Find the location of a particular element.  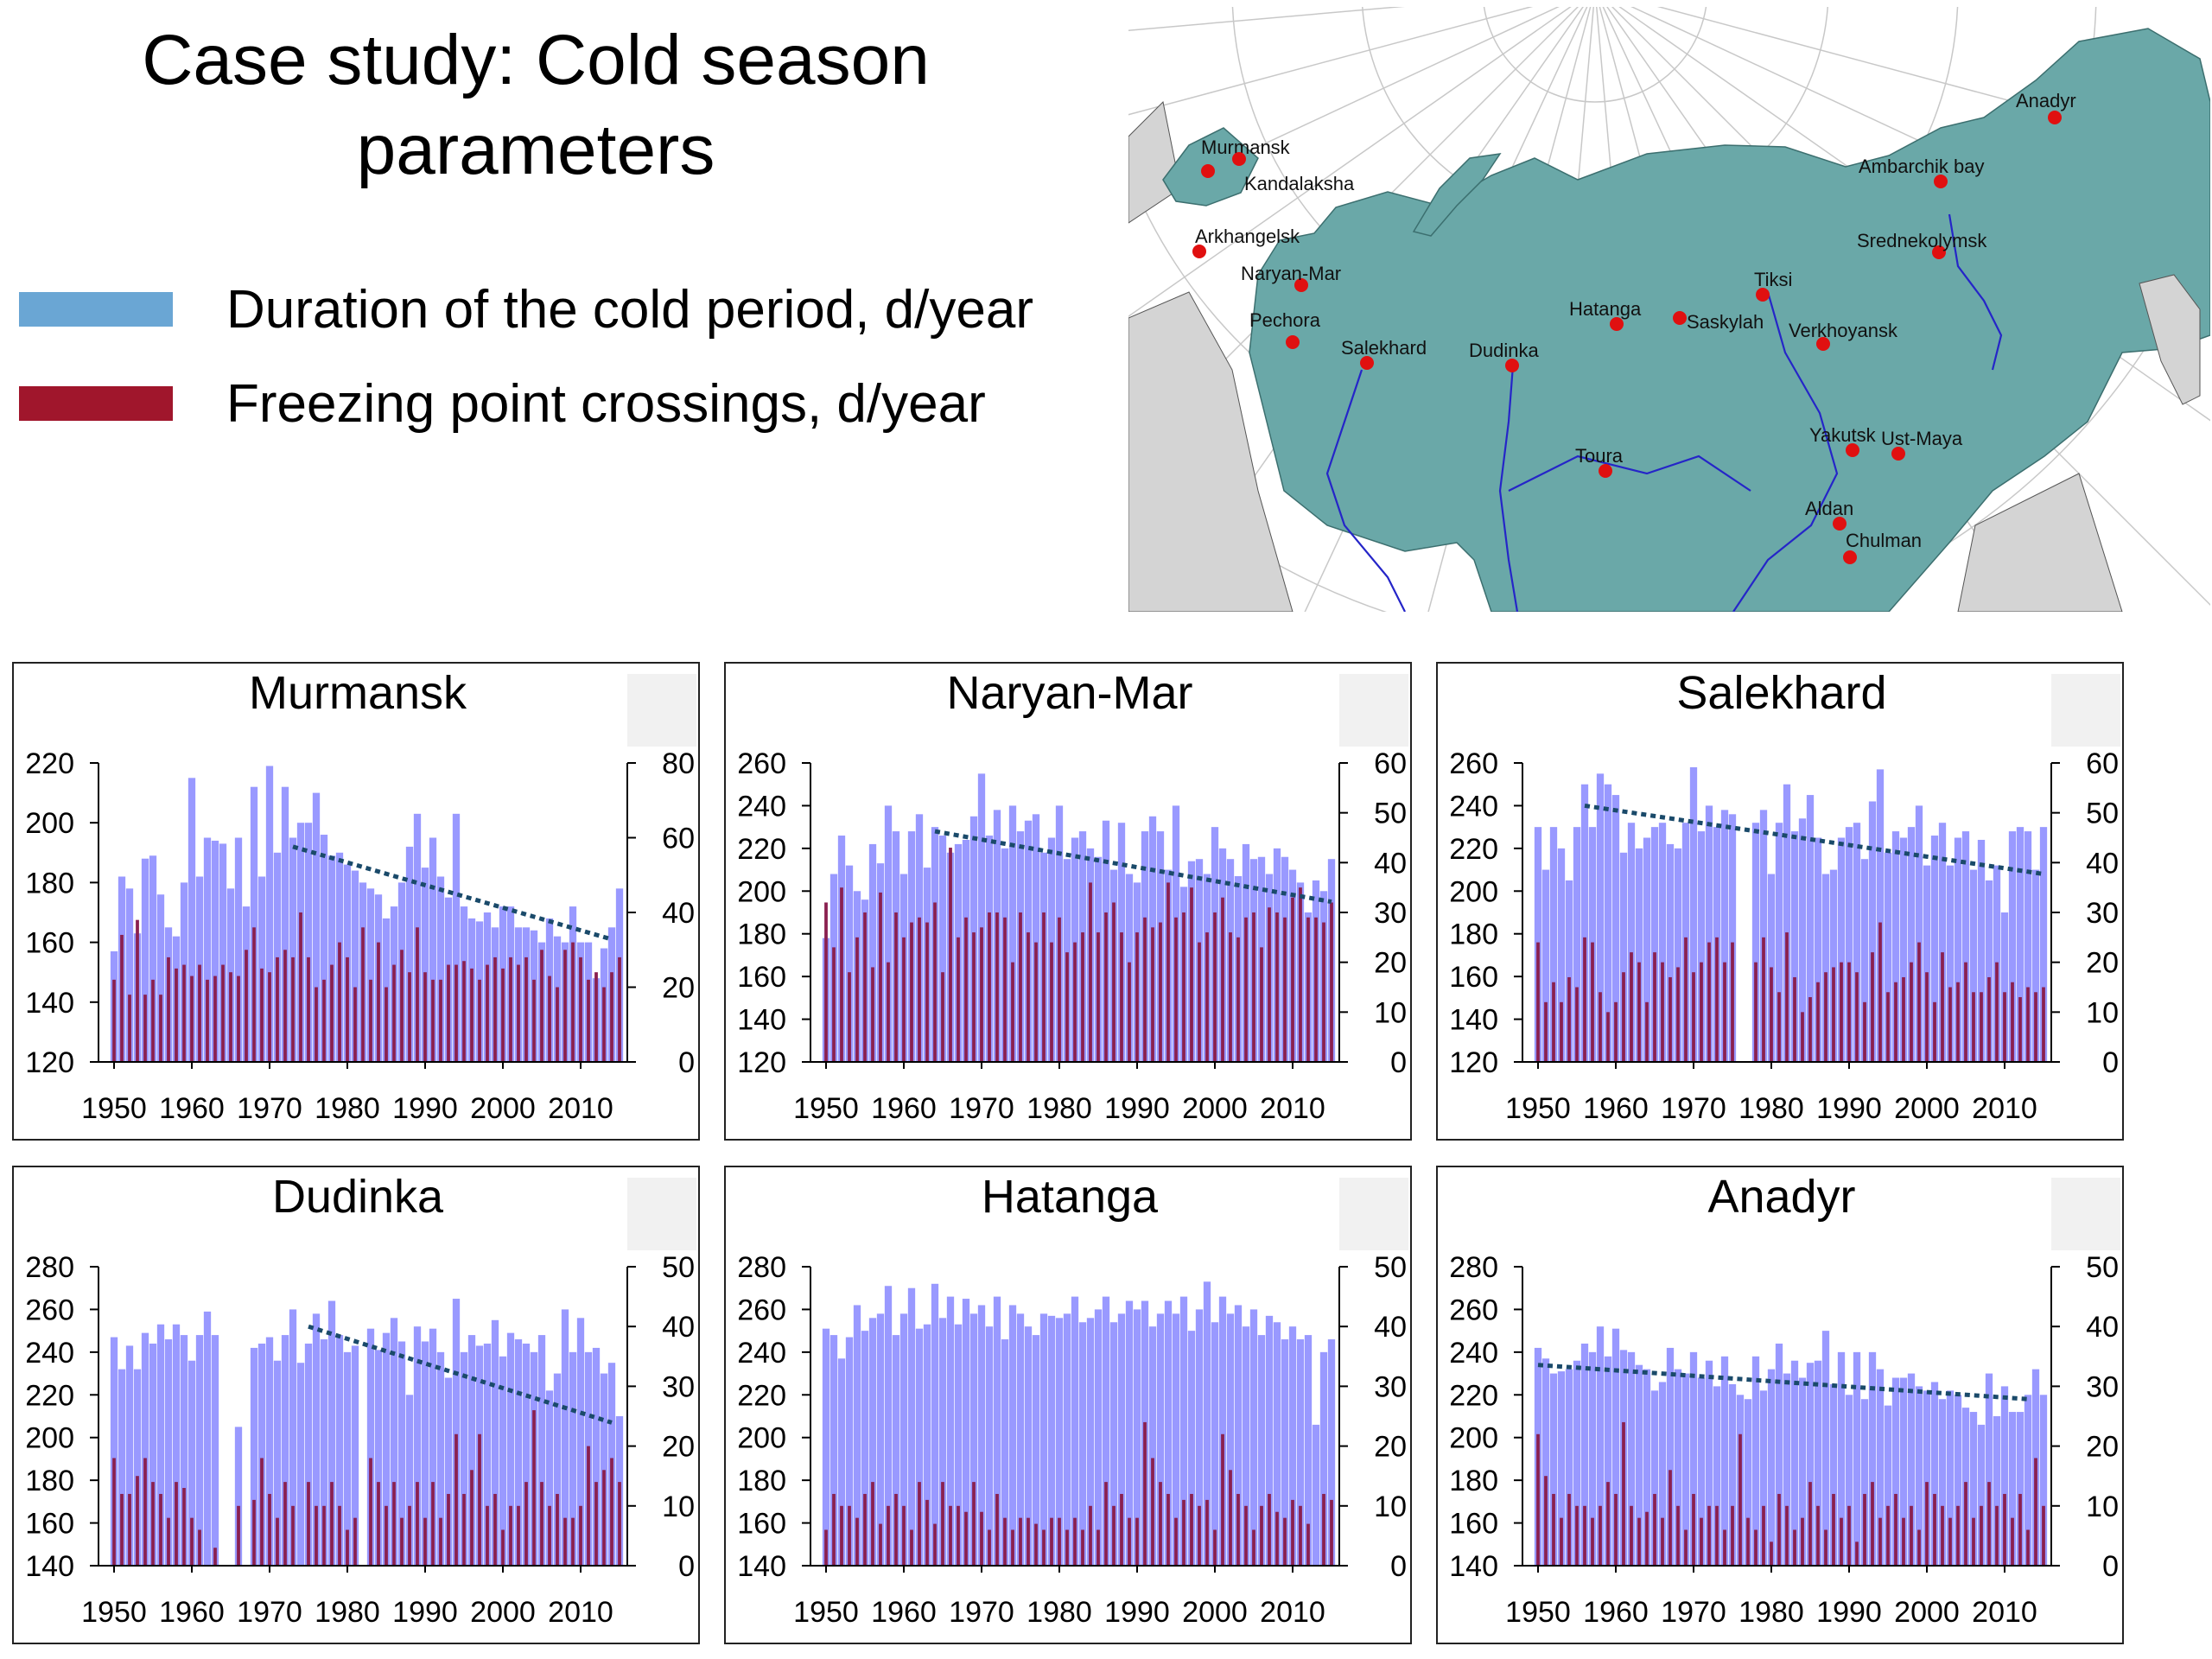

freezing-bar-1989 is located at coordinates (1129, 1012).